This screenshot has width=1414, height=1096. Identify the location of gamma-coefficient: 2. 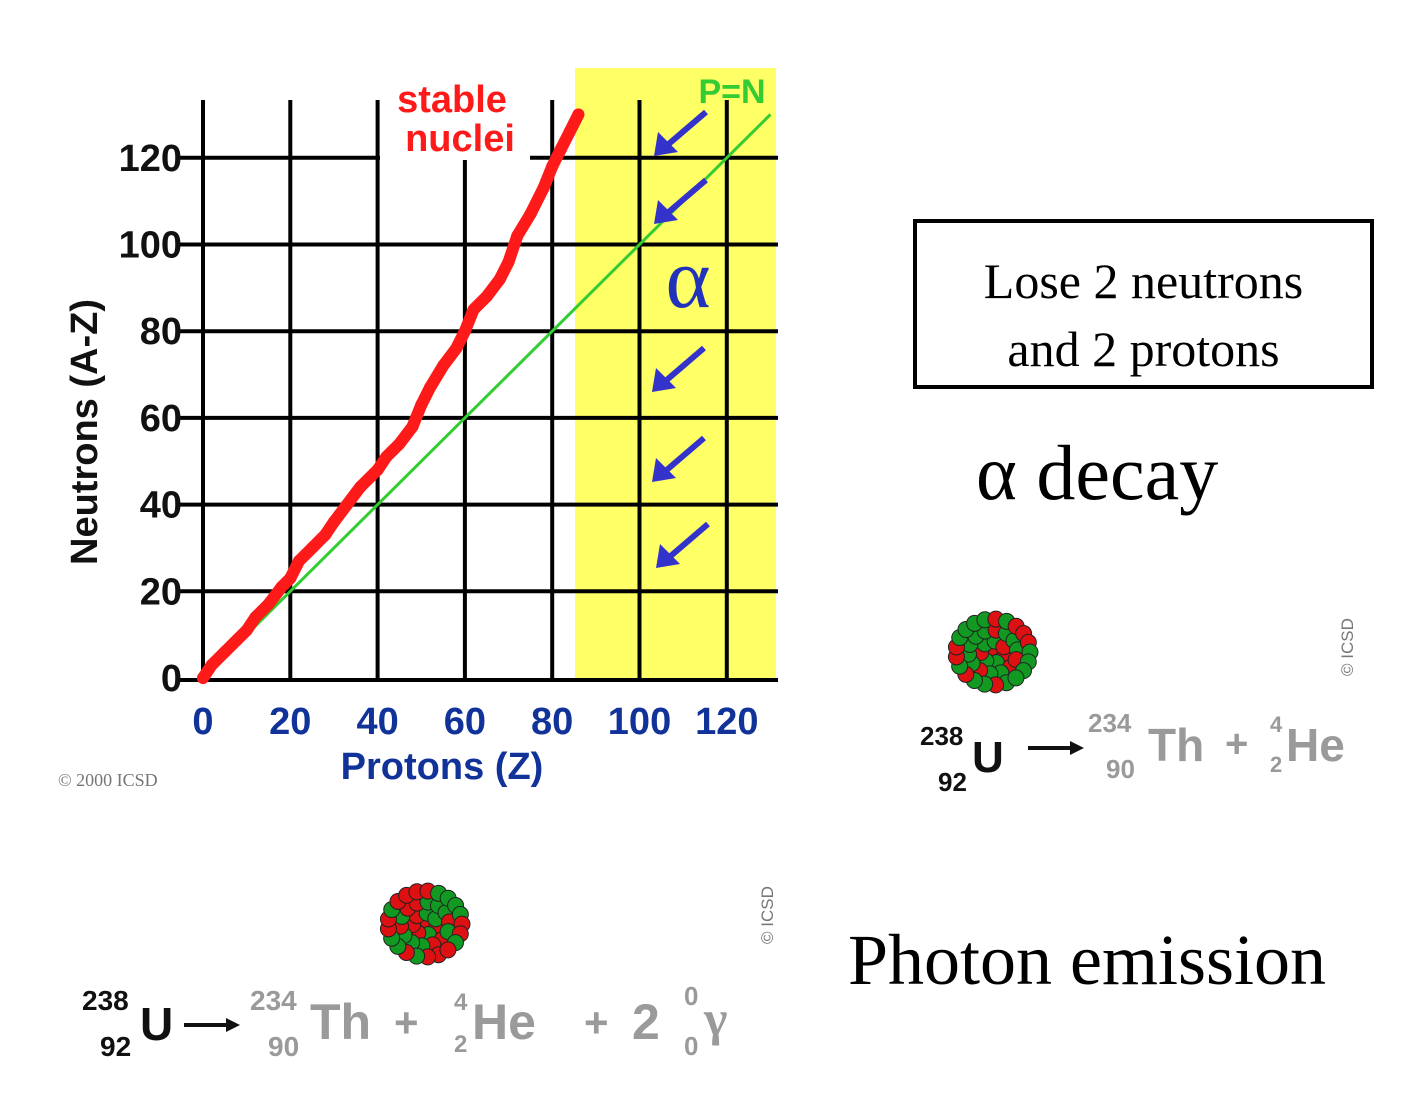
(646, 1022).